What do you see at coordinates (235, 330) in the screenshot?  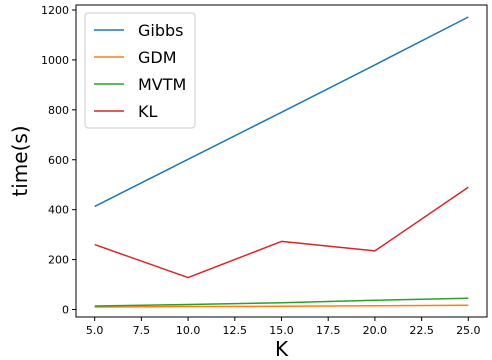 I see `x-tick-label: 12.5` at bounding box center [235, 330].